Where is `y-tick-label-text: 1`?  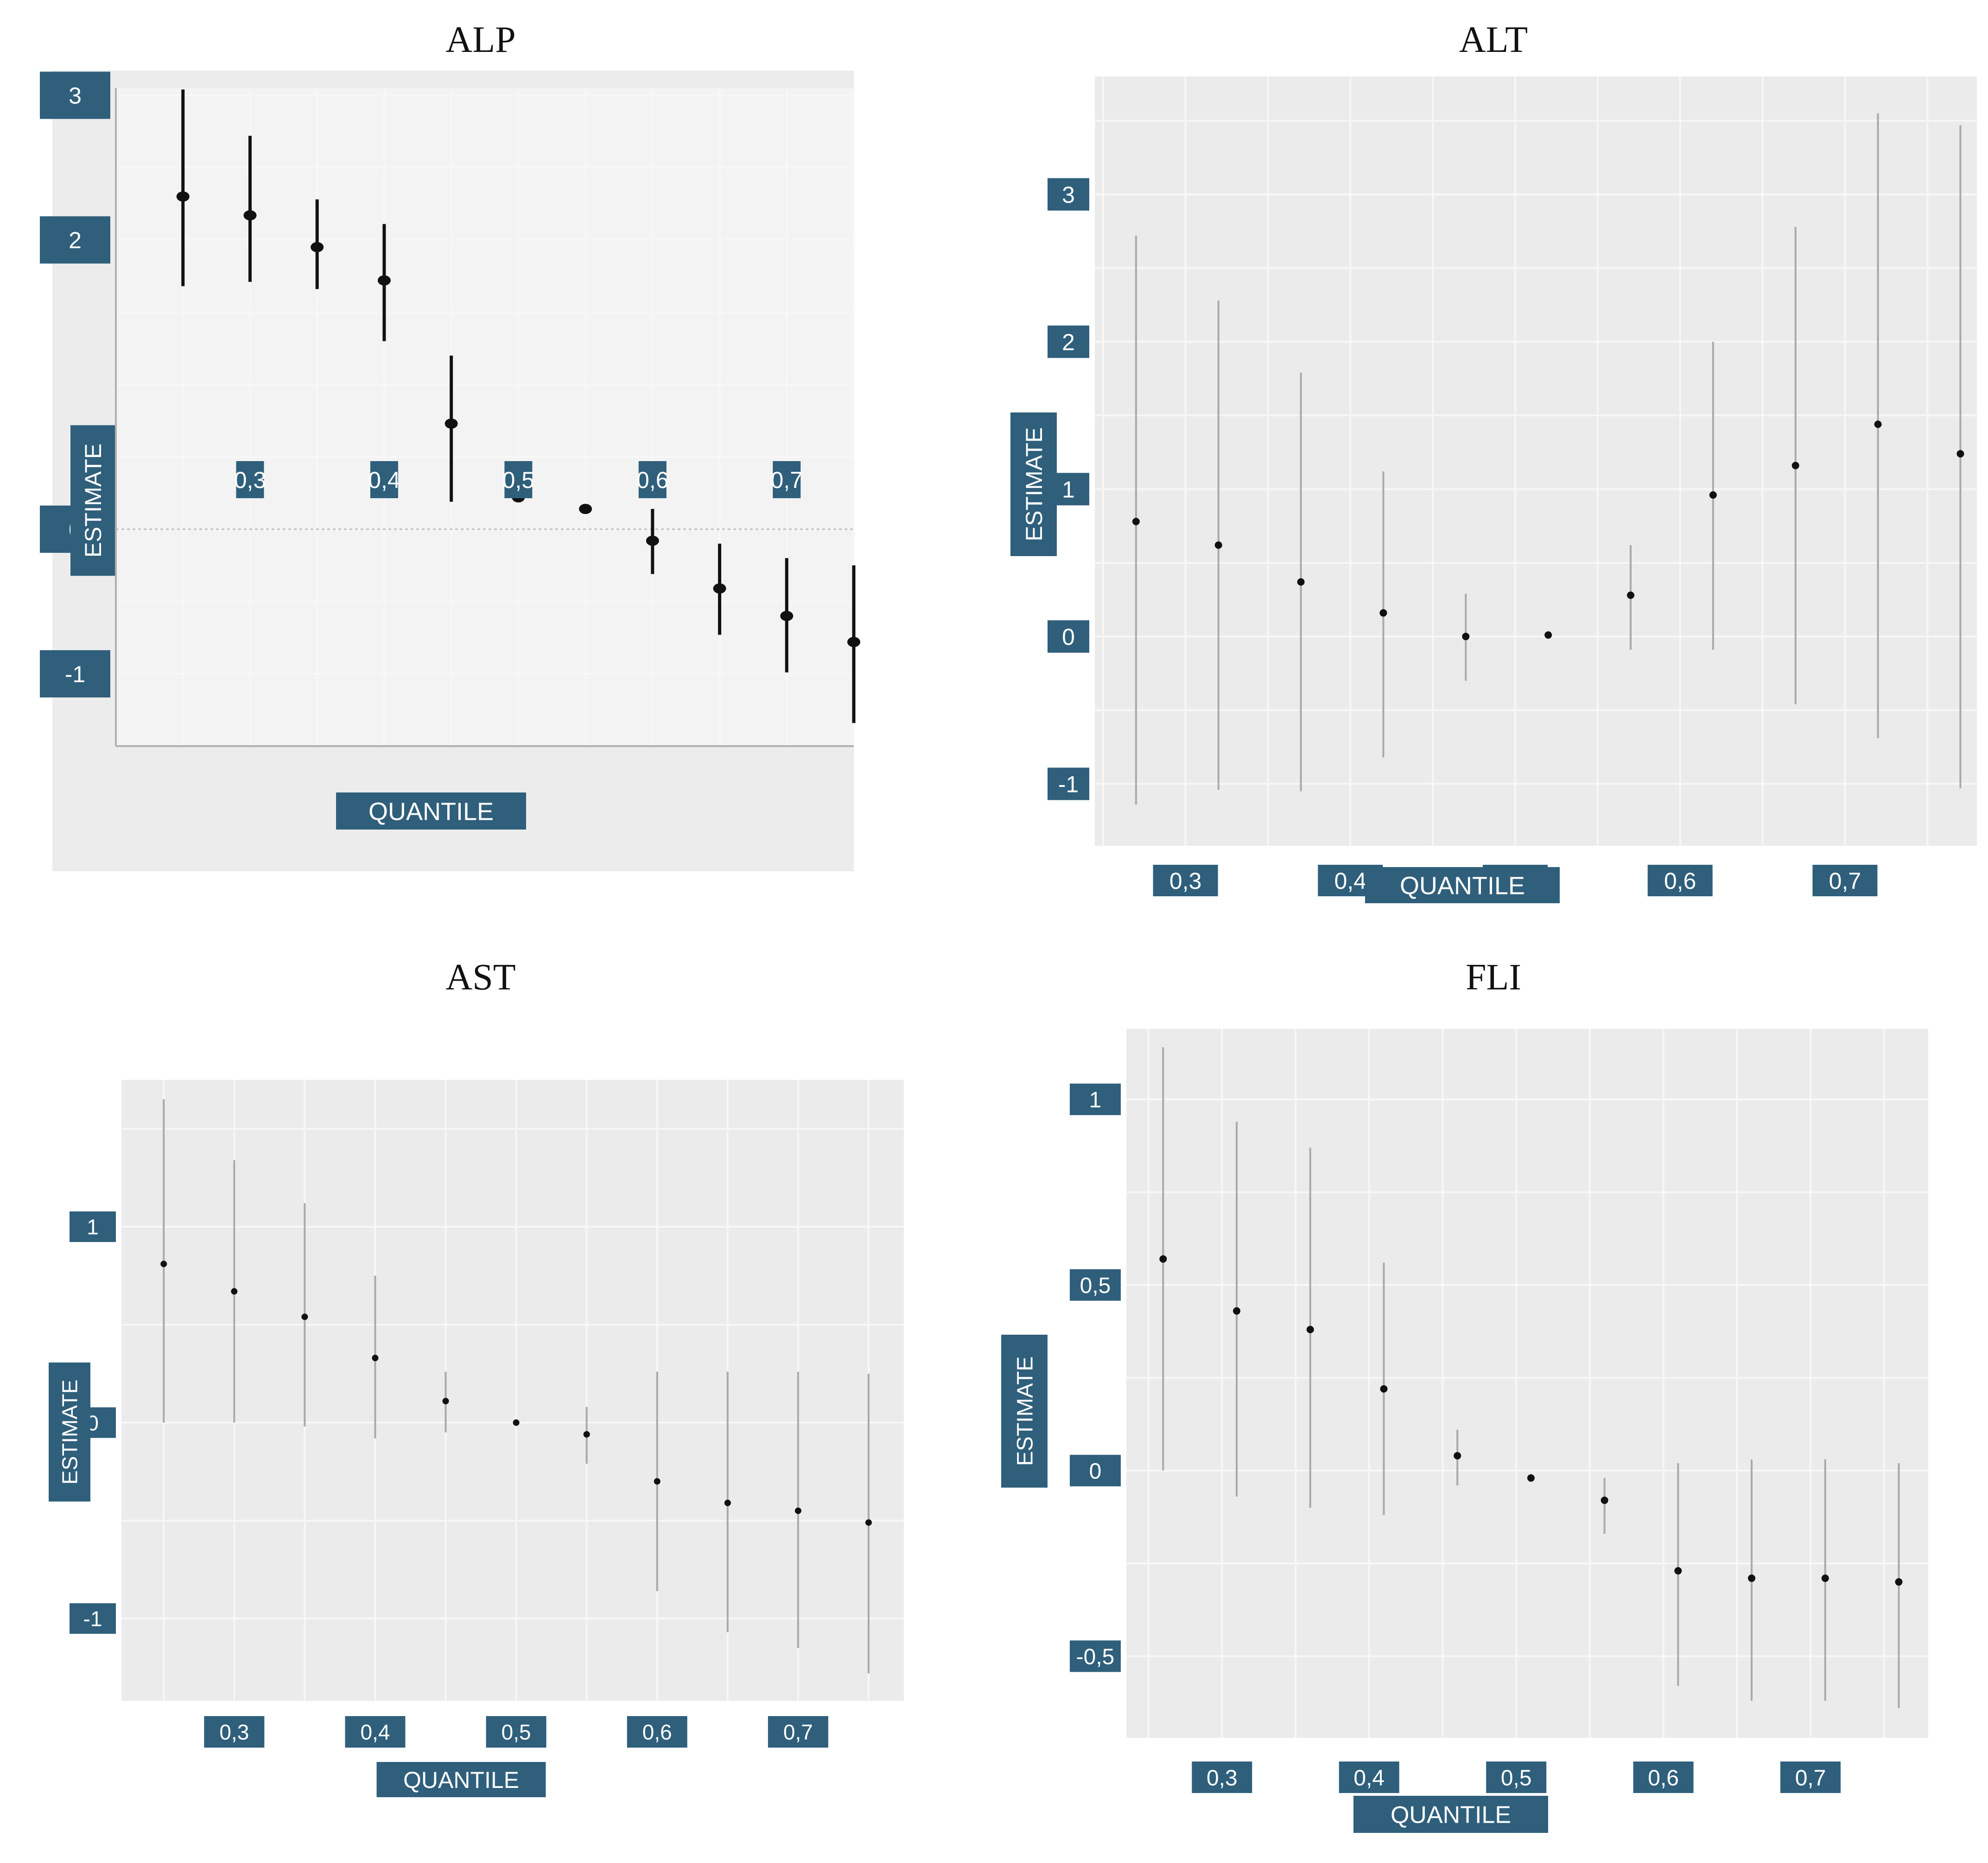 y-tick-label-text: 1 is located at coordinates (93, 1227).